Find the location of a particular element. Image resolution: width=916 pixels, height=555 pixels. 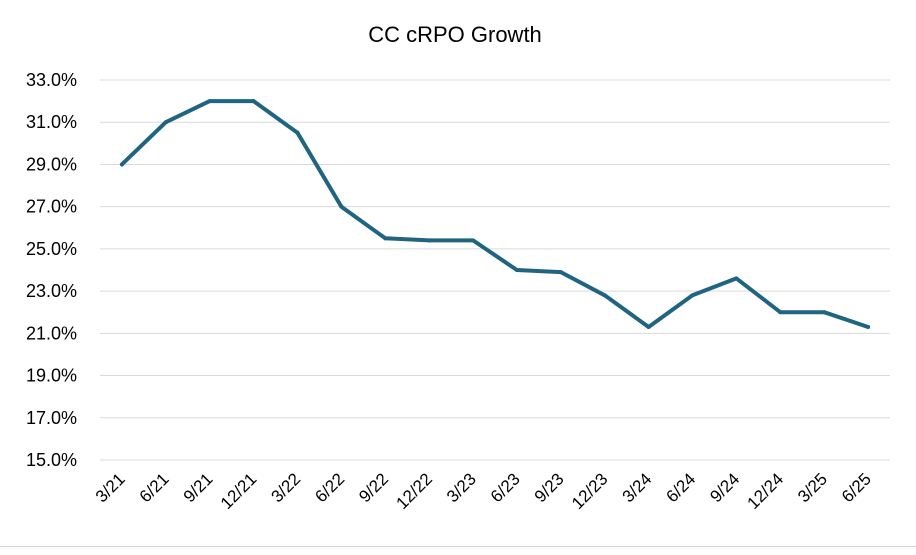

chart-title: CC cRPO Growth is located at coordinates (455, 34).